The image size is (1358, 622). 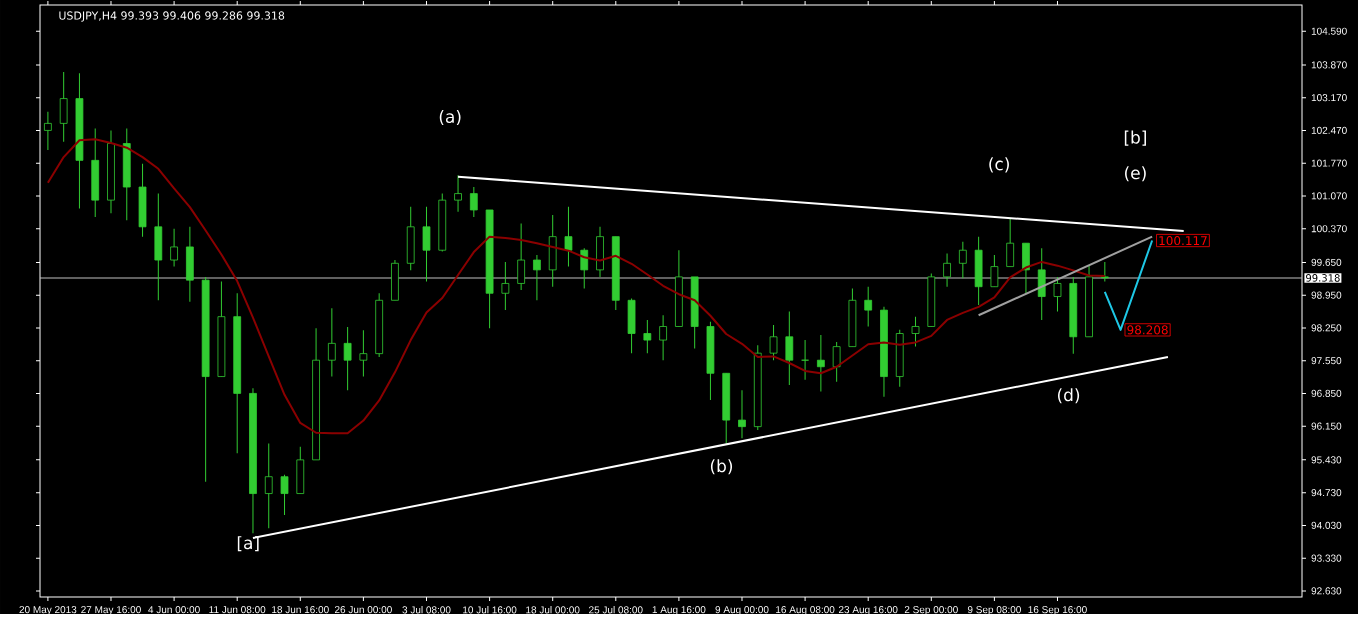 What do you see at coordinates (1057, 611) in the screenshot?
I see `x-tick-label: 16 Sep 16:00` at bounding box center [1057, 611].